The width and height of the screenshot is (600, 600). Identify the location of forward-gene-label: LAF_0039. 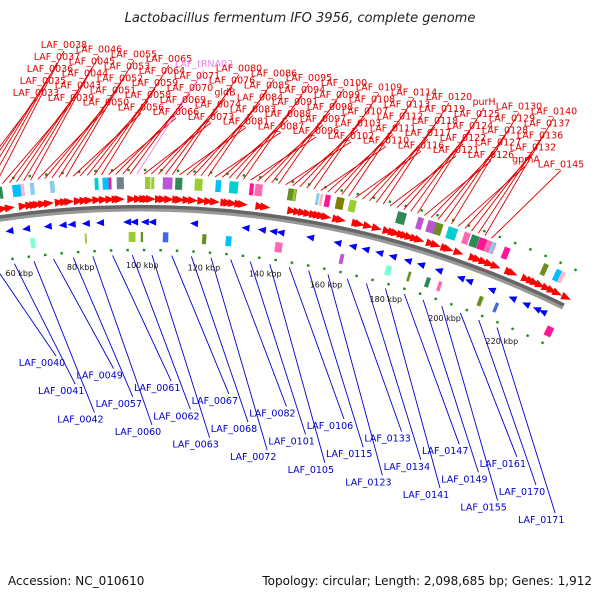
(71, 98).